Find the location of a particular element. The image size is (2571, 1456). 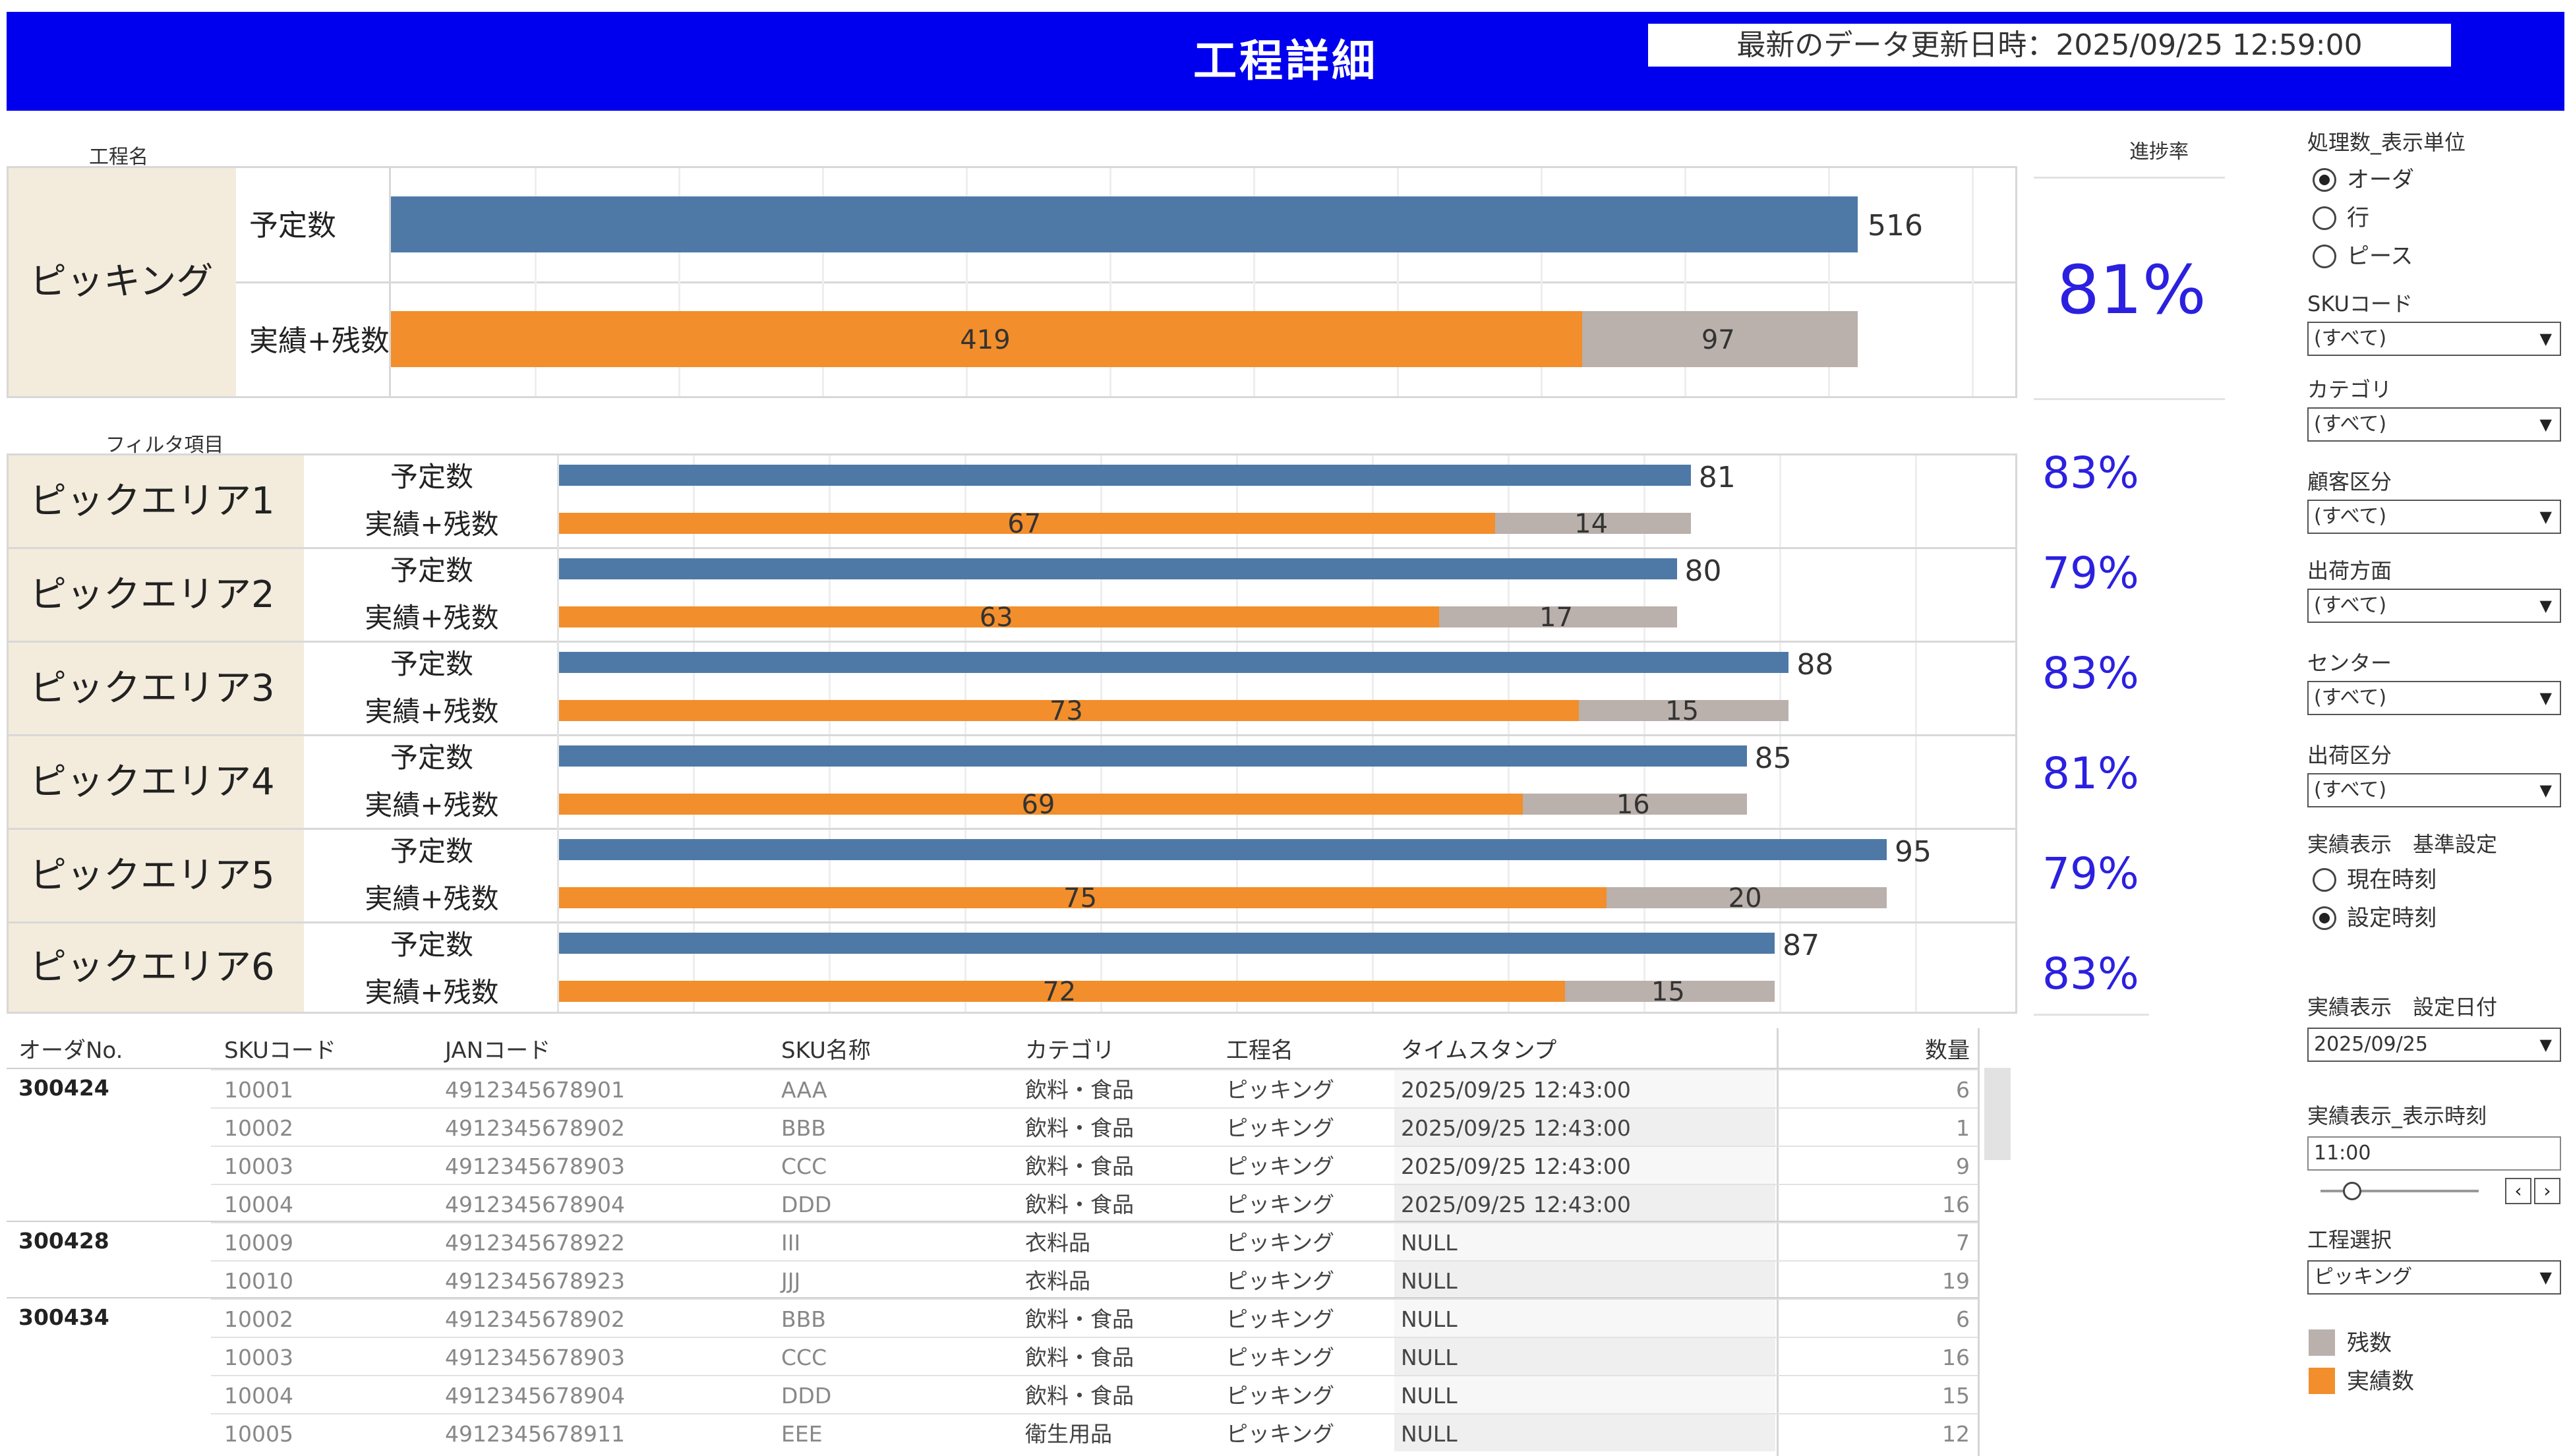

area-progress: 83% is located at coordinates (2090, 673).